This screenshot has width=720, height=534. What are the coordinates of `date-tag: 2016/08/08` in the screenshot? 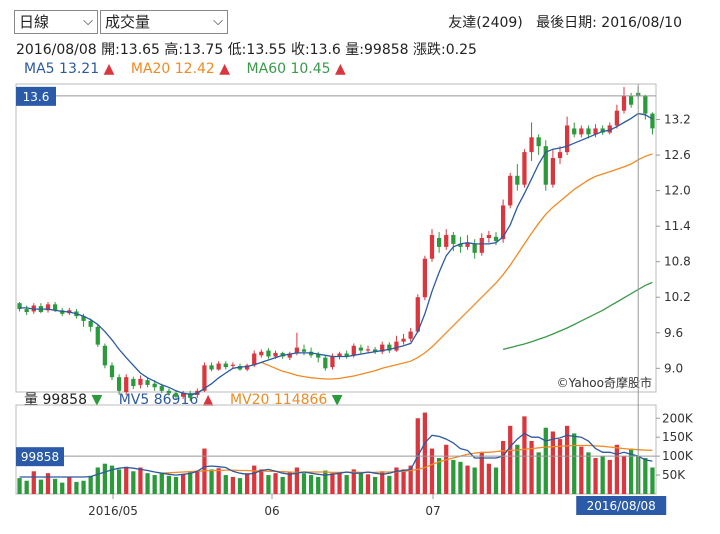 It's located at (621, 505).